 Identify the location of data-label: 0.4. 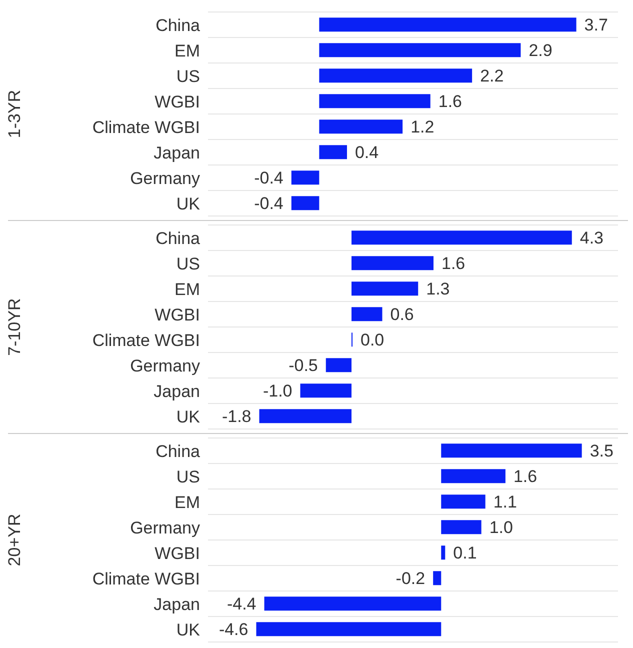
(366, 152).